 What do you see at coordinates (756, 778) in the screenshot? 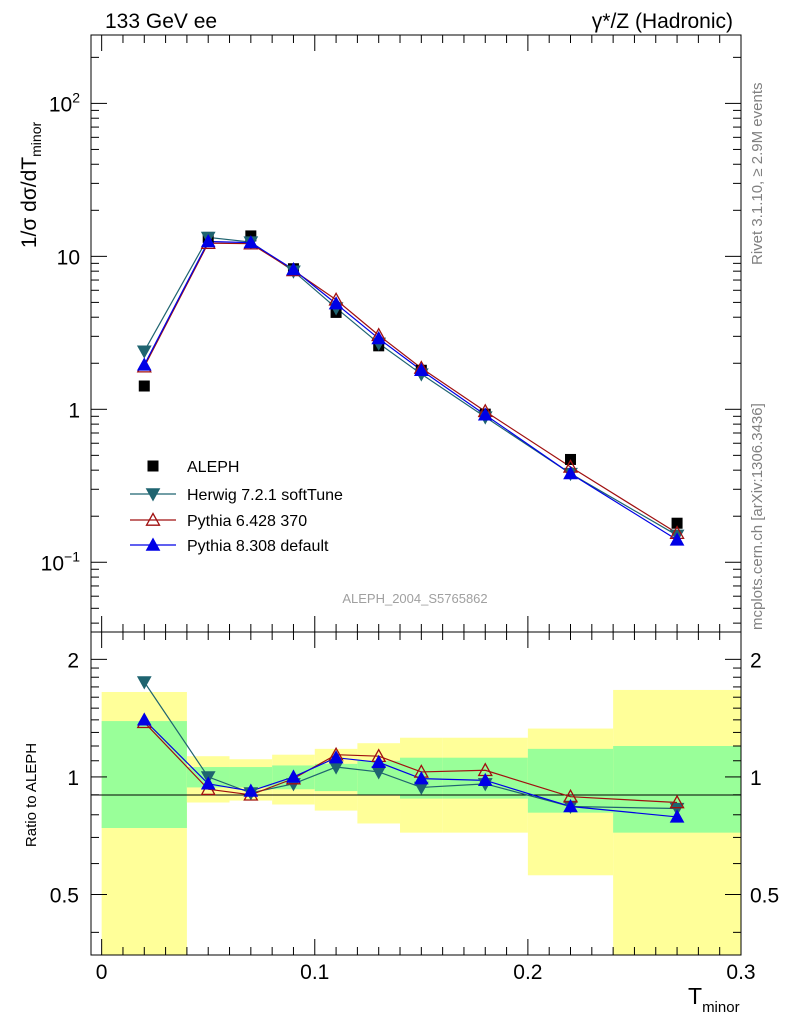
I see `ratio-ytick-label-right-1: 1` at bounding box center [756, 778].